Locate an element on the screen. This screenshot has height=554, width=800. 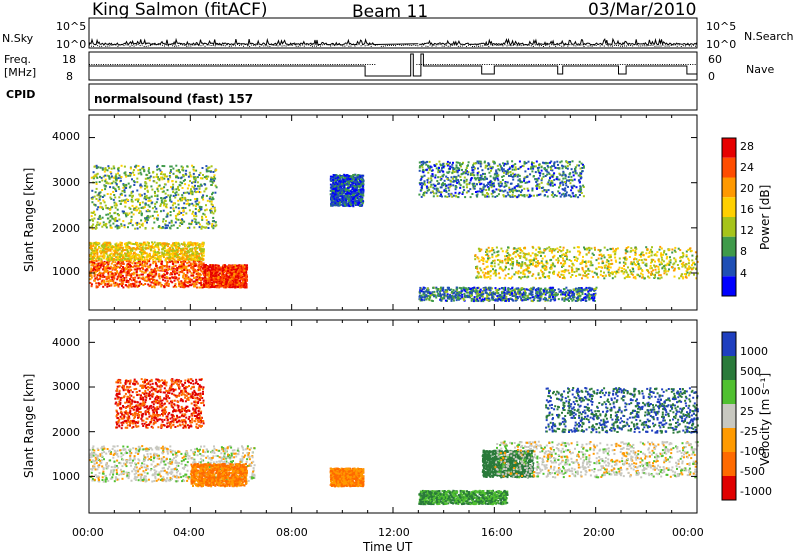
cpid-label: CPID is located at coordinates (21, 94).